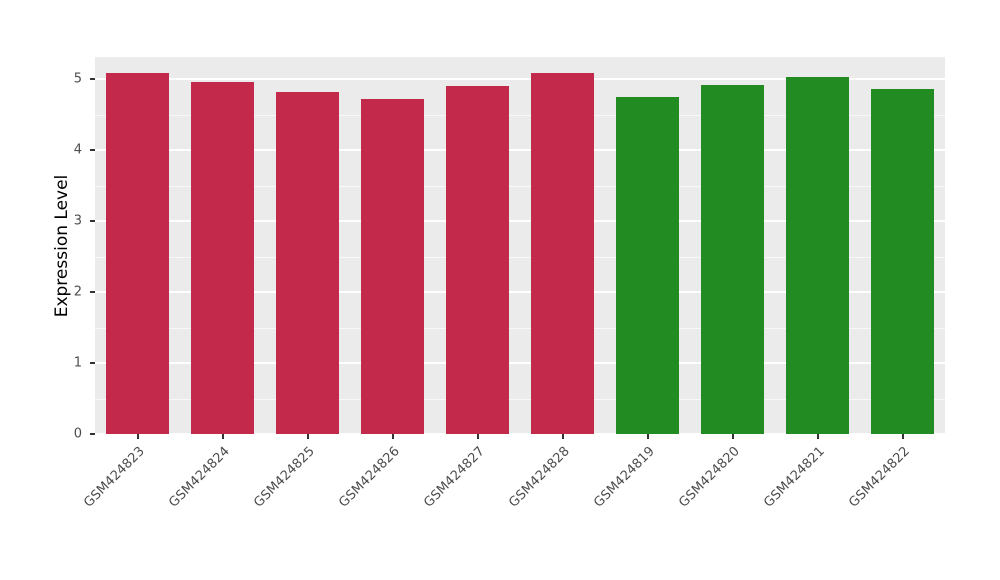 The width and height of the screenshot is (1000, 580). I want to click on x-tick-label-GSM424826: GSM424826, so click(370, 477).